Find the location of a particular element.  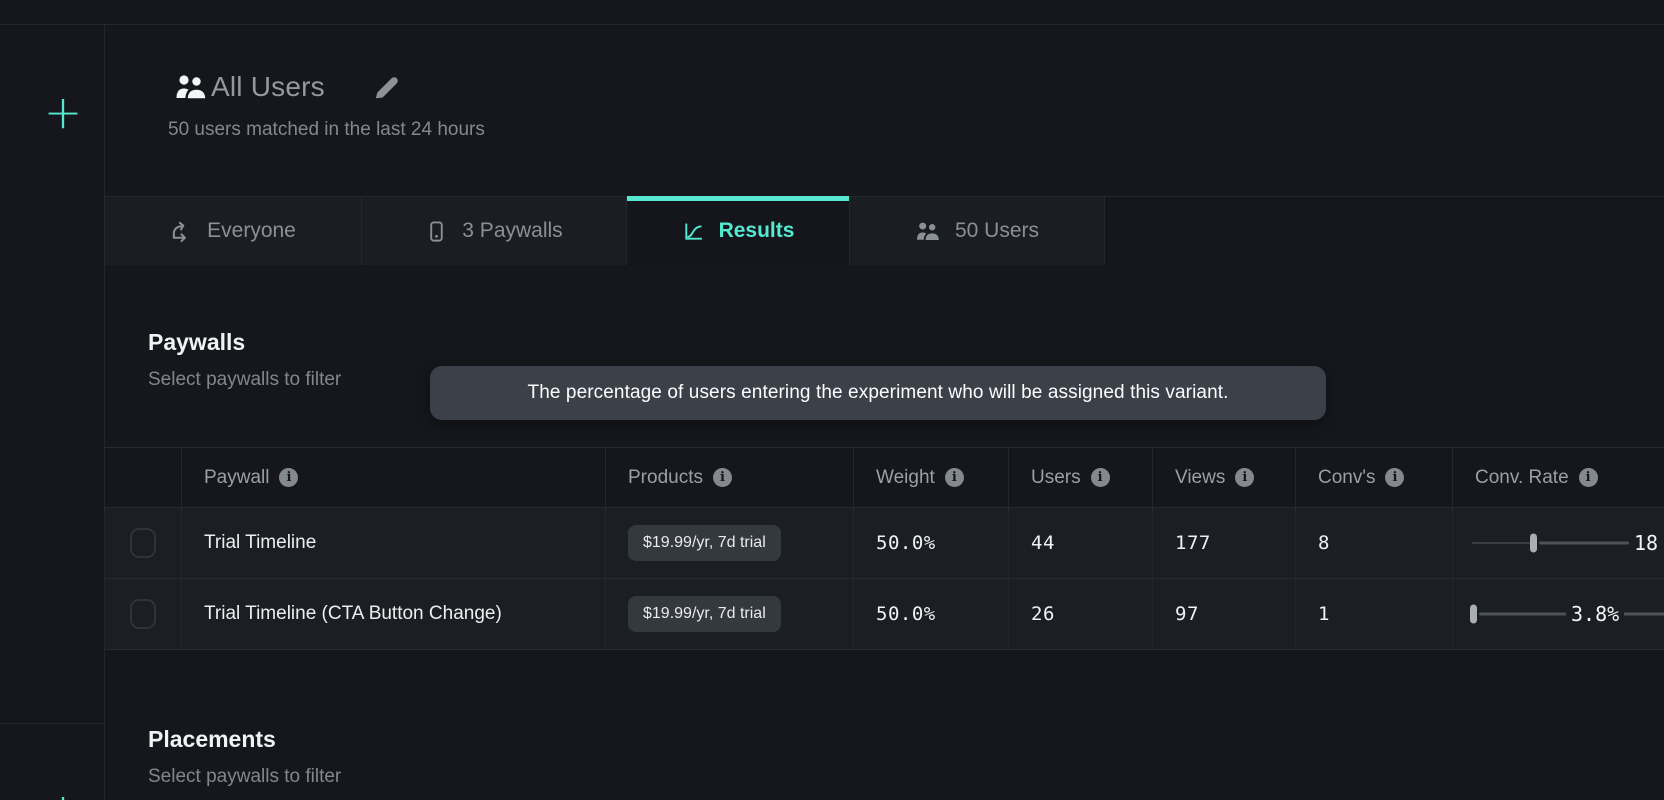

placements-section-title: Placements is located at coordinates (212, 739).